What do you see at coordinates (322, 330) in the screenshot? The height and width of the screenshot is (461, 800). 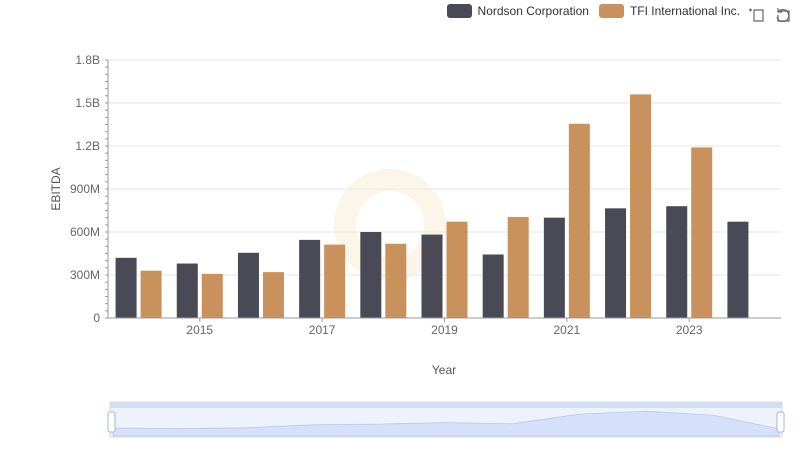 I see `x-tick-label: 2017` at bounding box center [322, 330].